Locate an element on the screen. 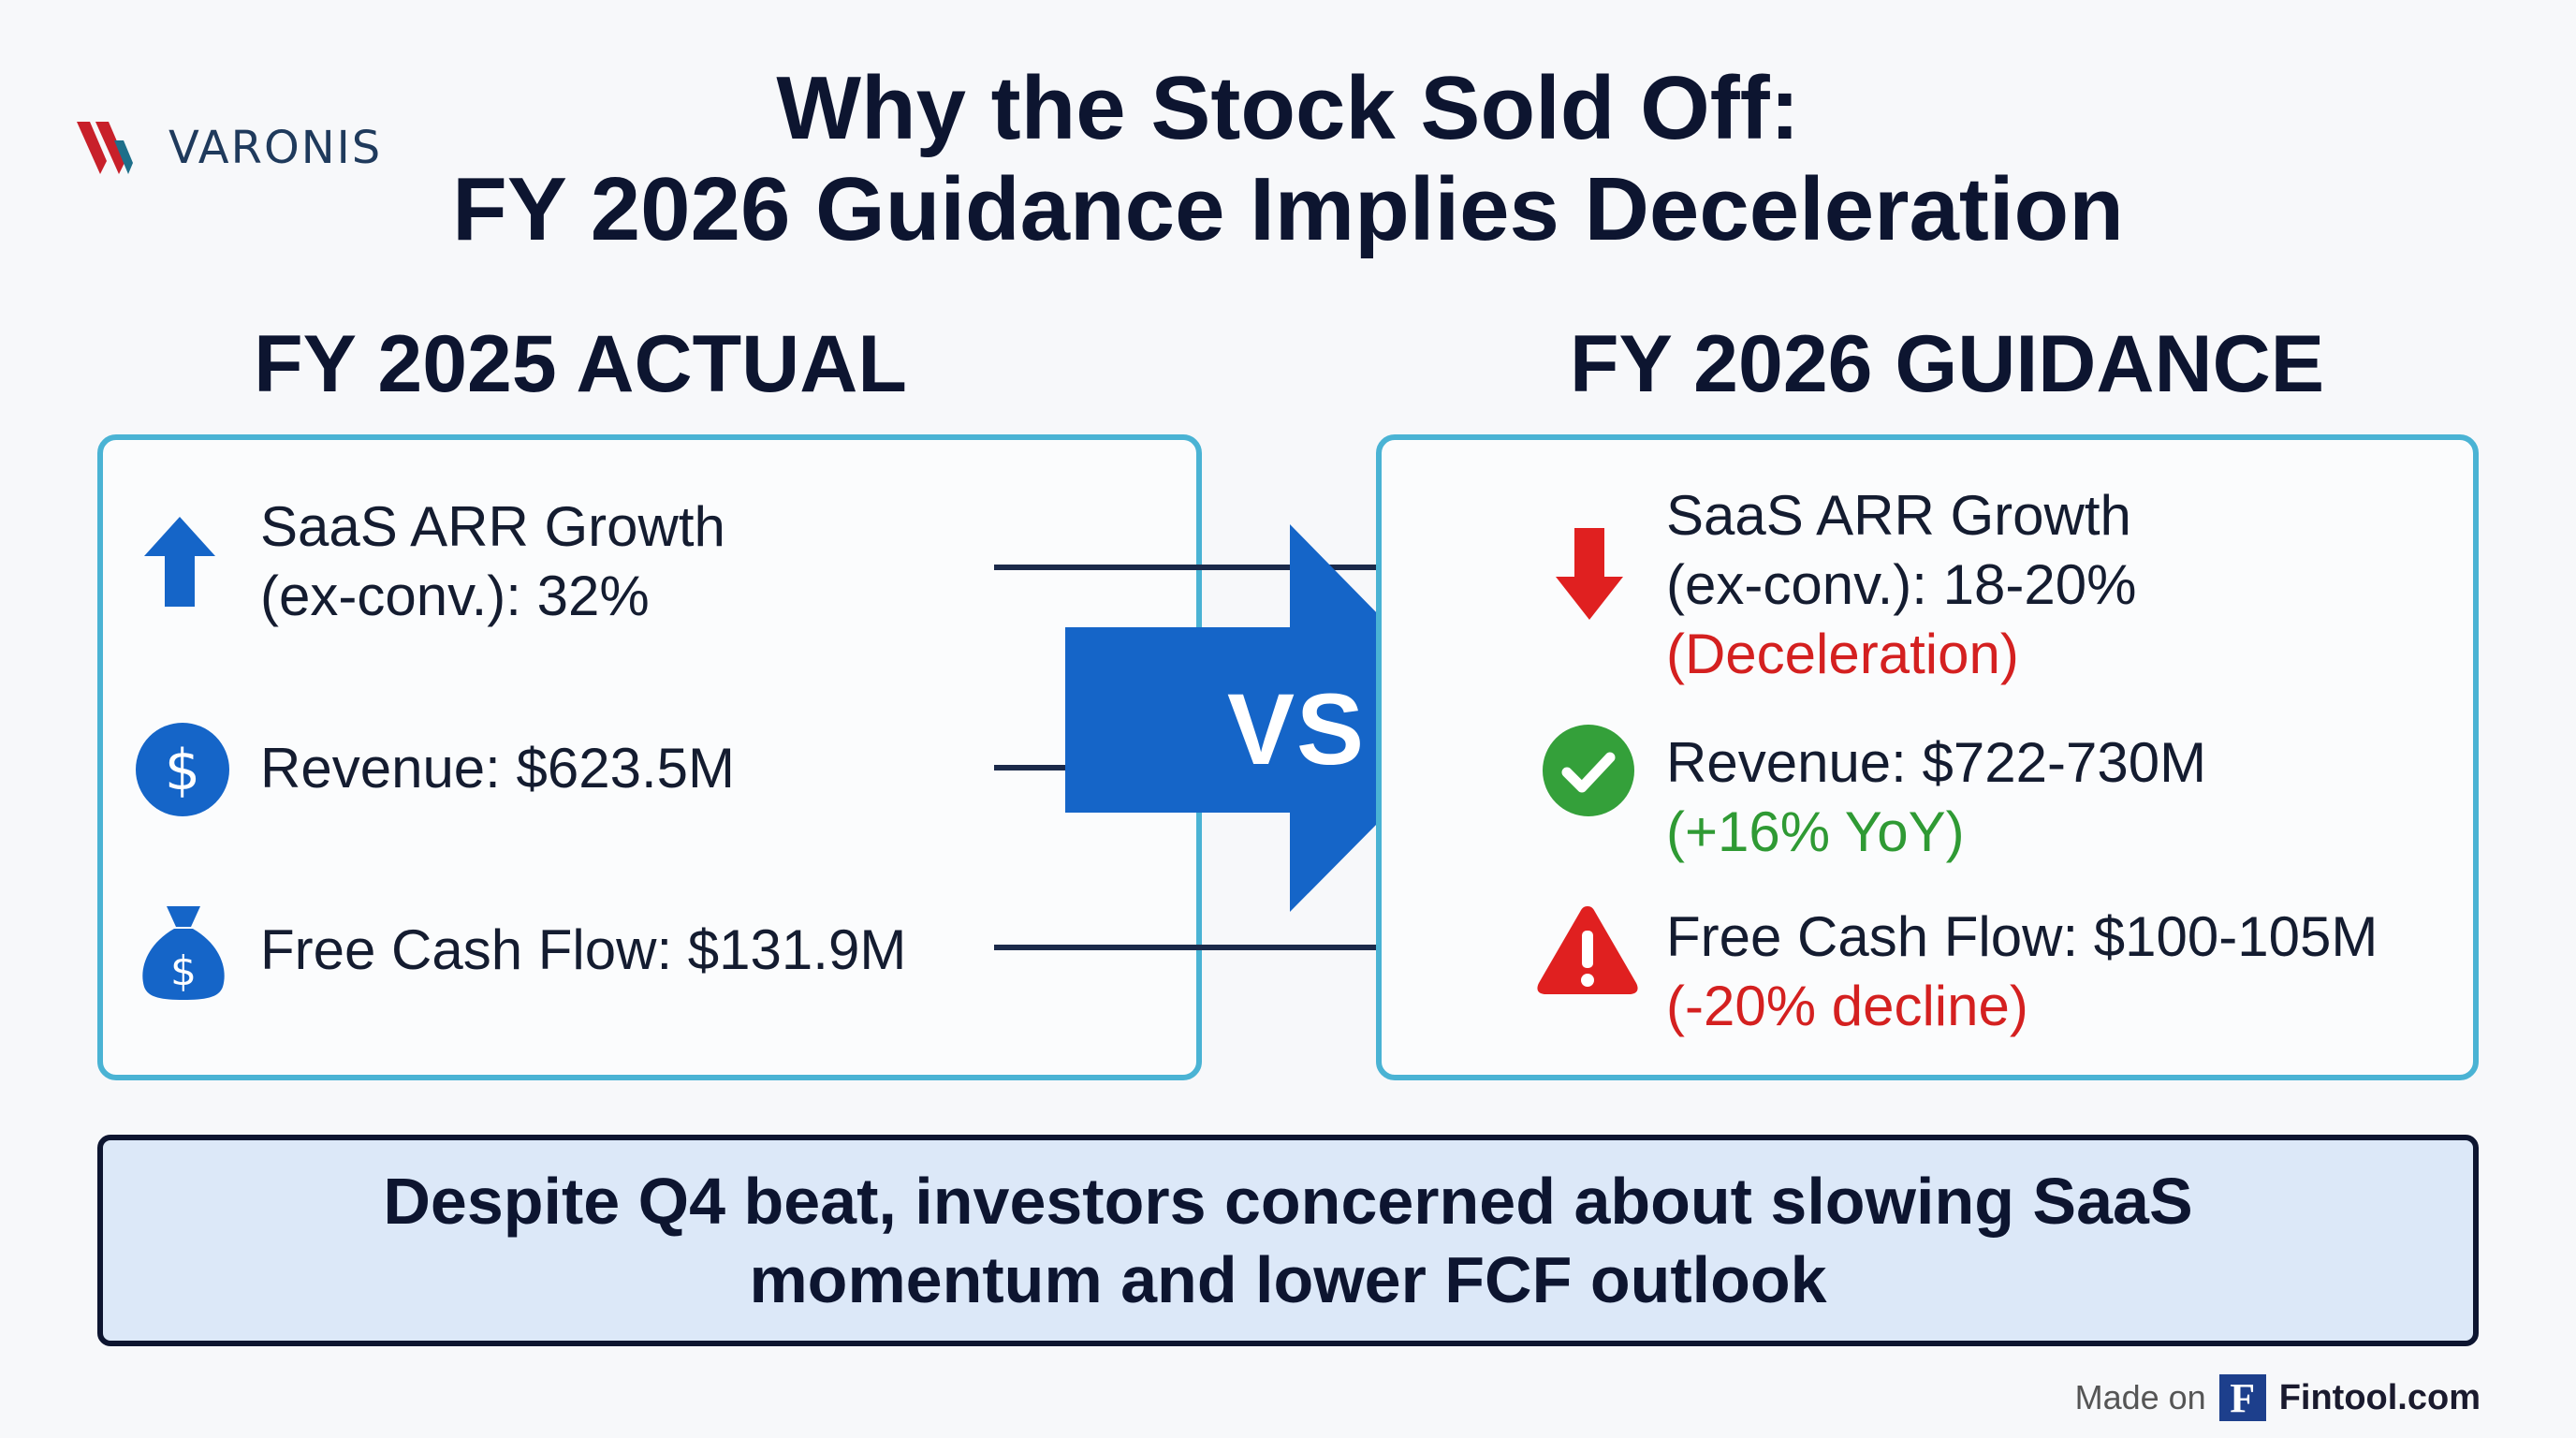  actual-heading: FY 2025 ACTUAL is located at coordinates (580, 364).